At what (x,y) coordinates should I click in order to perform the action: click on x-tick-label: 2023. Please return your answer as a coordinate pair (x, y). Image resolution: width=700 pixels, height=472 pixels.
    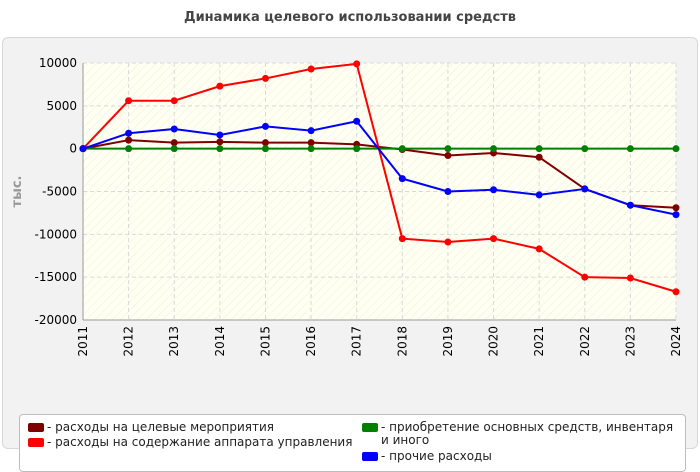
    Looking at the image, I should click on (630, 341).